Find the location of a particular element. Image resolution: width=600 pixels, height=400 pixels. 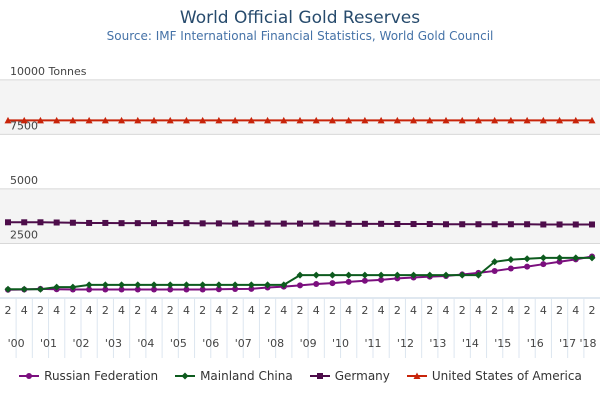

x-year-label: '17 is located at coordinates (567, 343).